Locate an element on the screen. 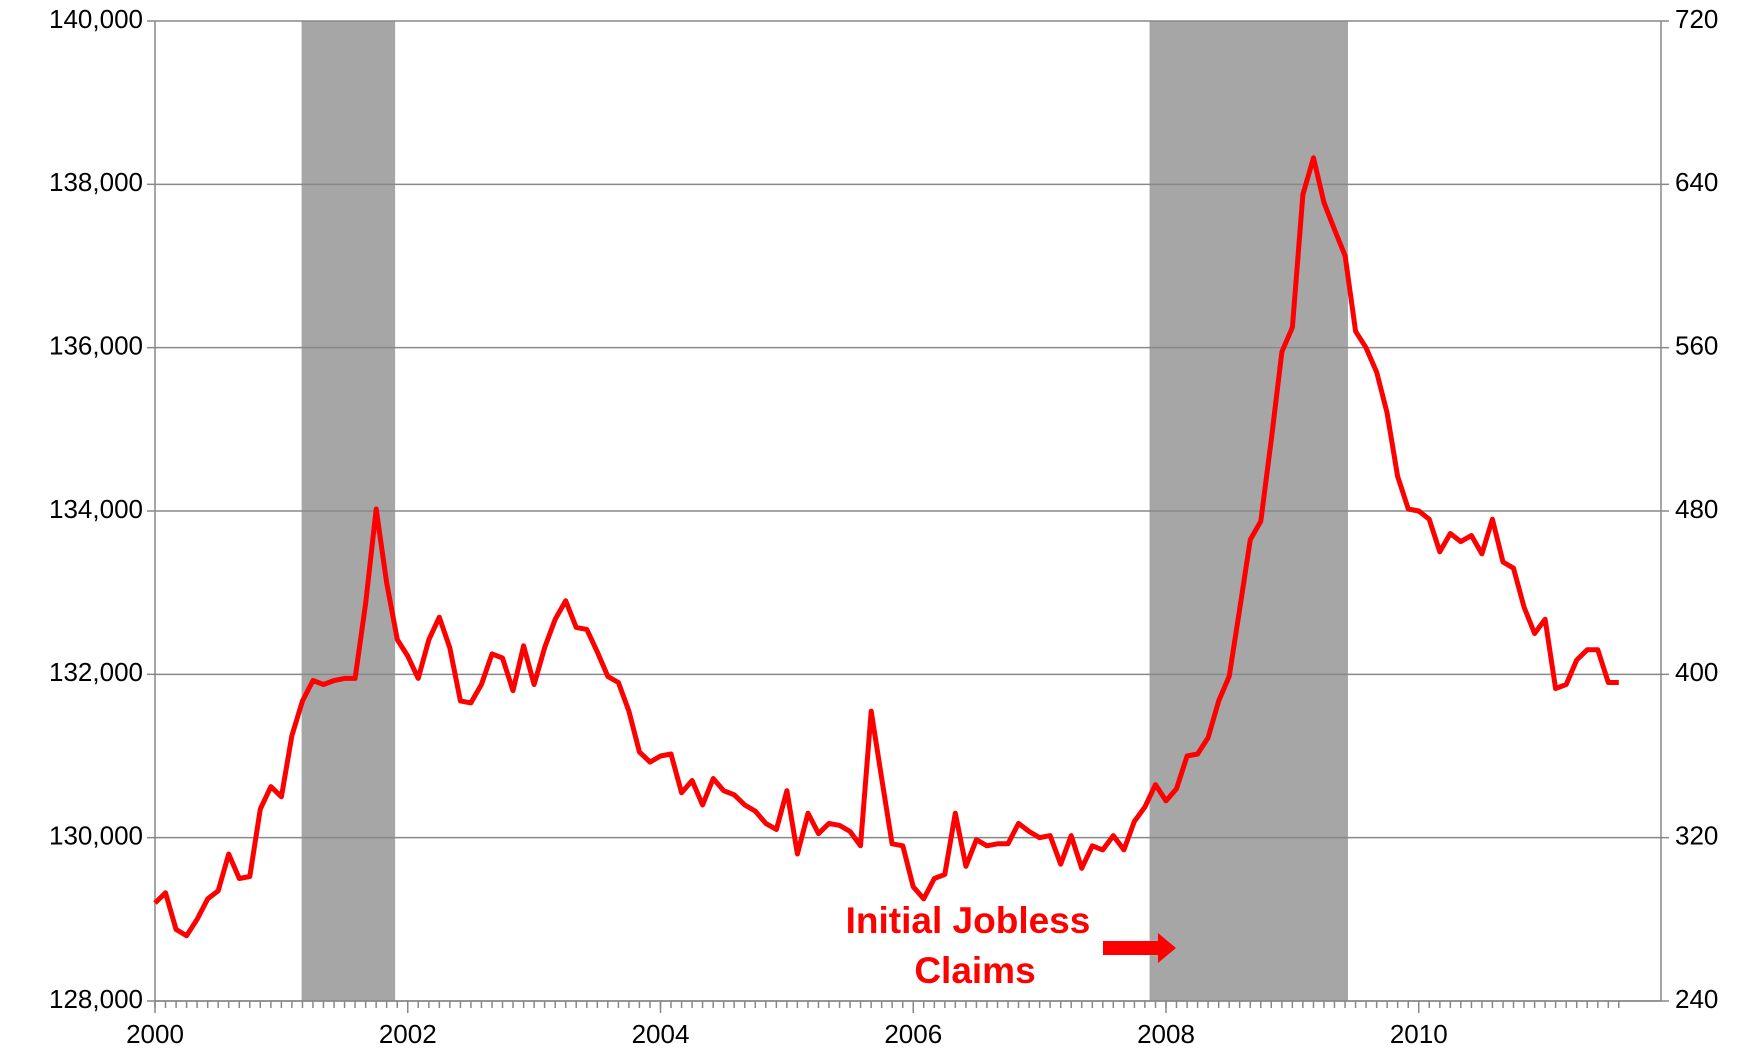  x-tick-label: 2006 is located at coordinates (913, 1034).